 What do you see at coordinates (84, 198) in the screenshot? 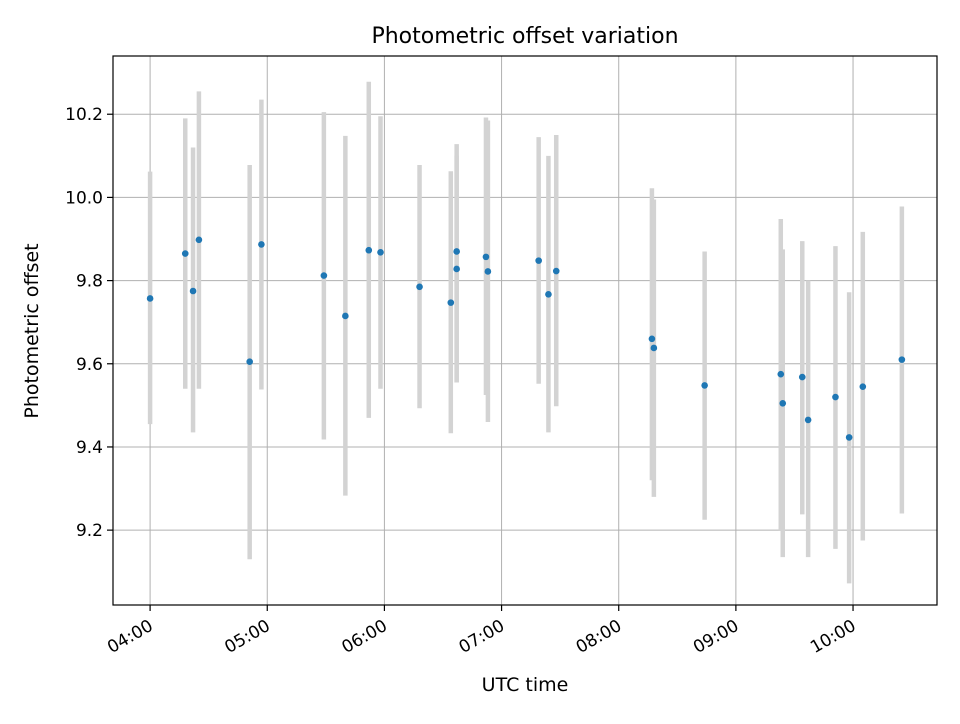
I see `y-tick-label: 10.0` at bounding box center [84, 198].